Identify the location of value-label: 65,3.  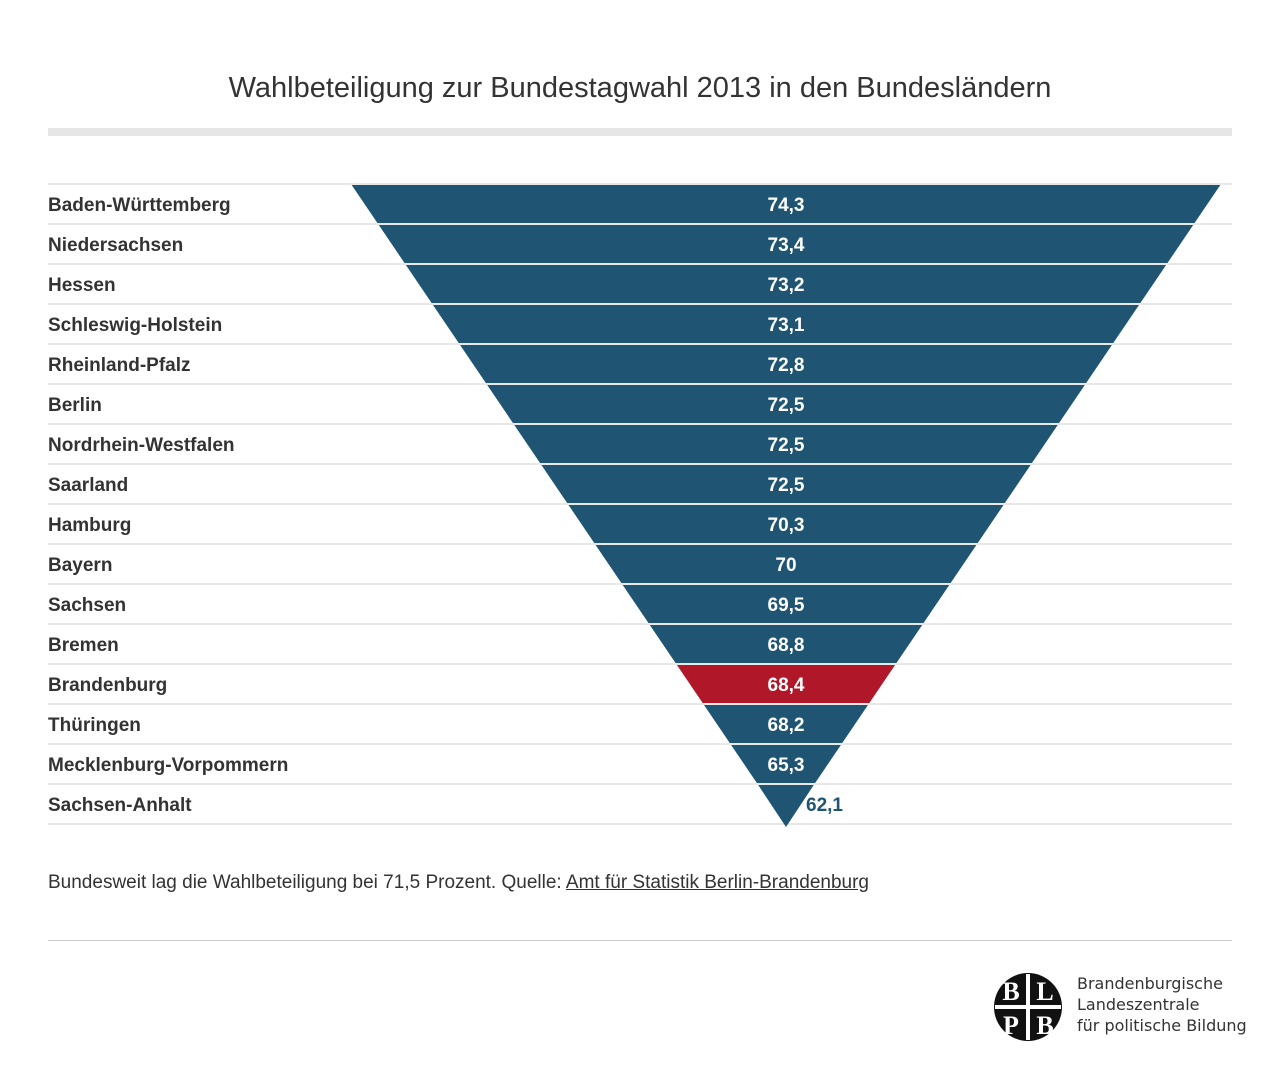
(786, 765).